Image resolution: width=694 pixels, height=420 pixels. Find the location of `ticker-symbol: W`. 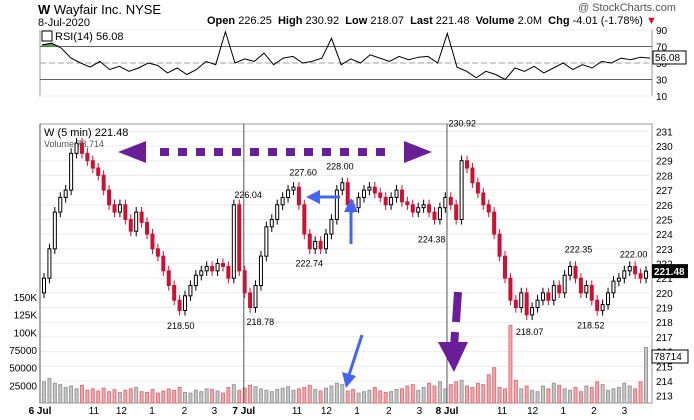

ticker-symbol: W is located at coordinates (44, 9).